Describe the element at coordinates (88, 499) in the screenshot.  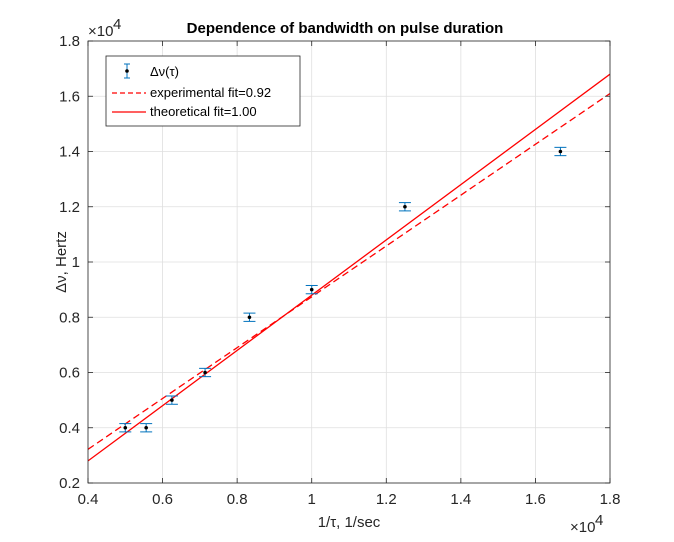
I see `x-tick-label: 0.4` at that location.